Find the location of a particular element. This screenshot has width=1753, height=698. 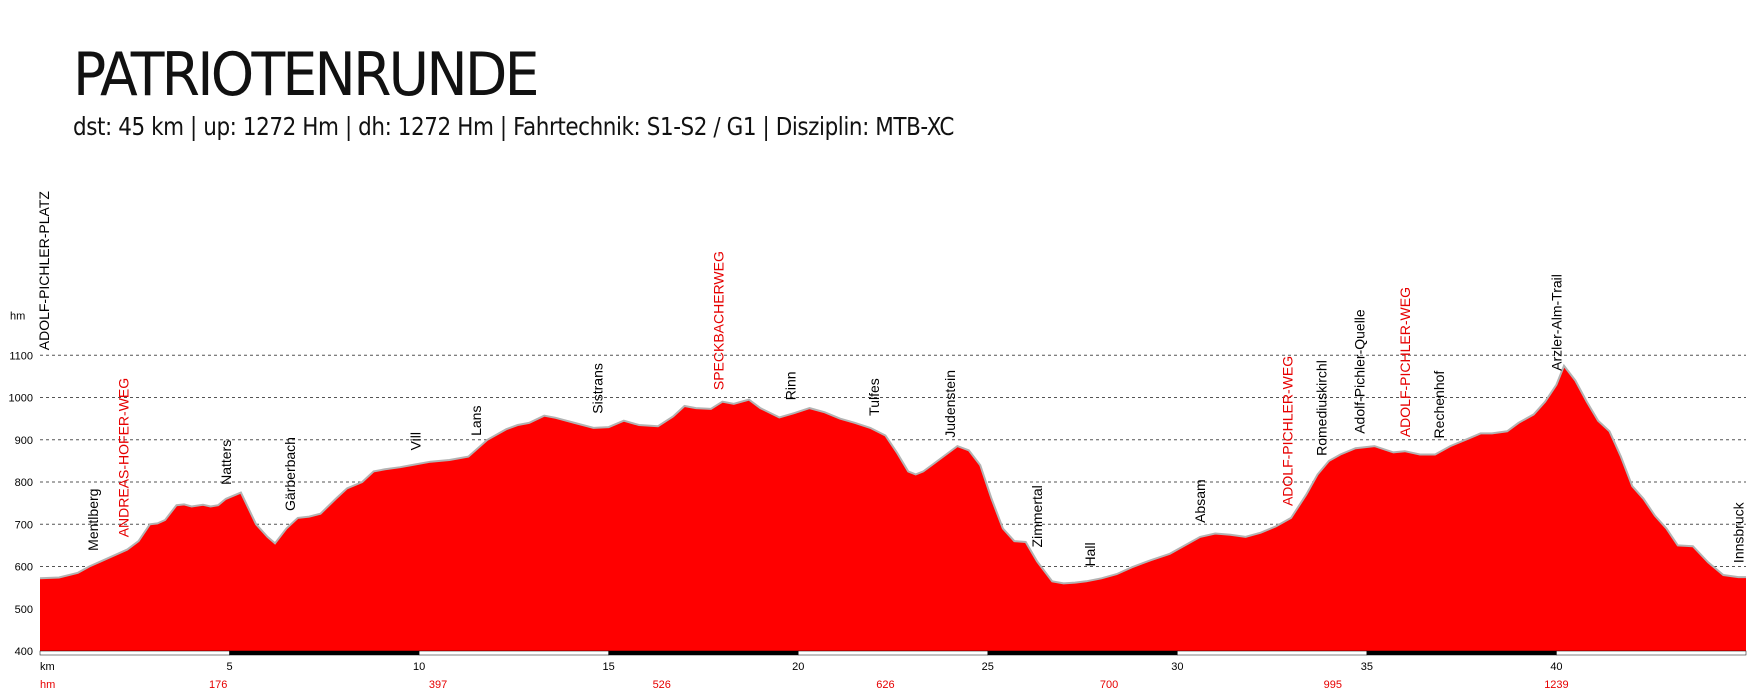

waypoint-label: SPECKBACHERWEG is located at coordinates (719, 320).